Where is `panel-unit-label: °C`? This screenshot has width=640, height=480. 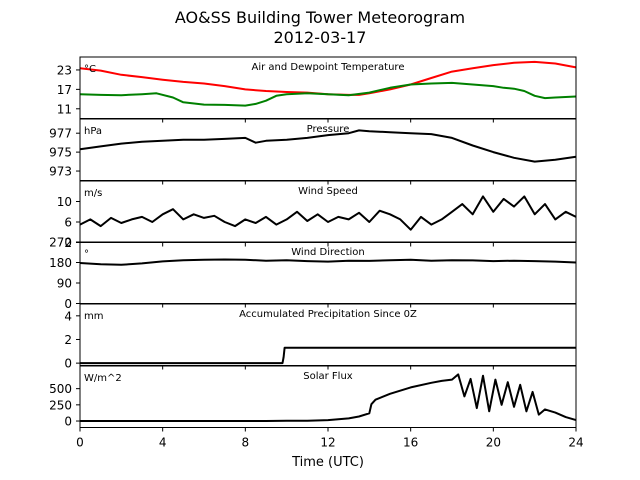 panel-unit-label: °C is located at coordinates (90, 69).